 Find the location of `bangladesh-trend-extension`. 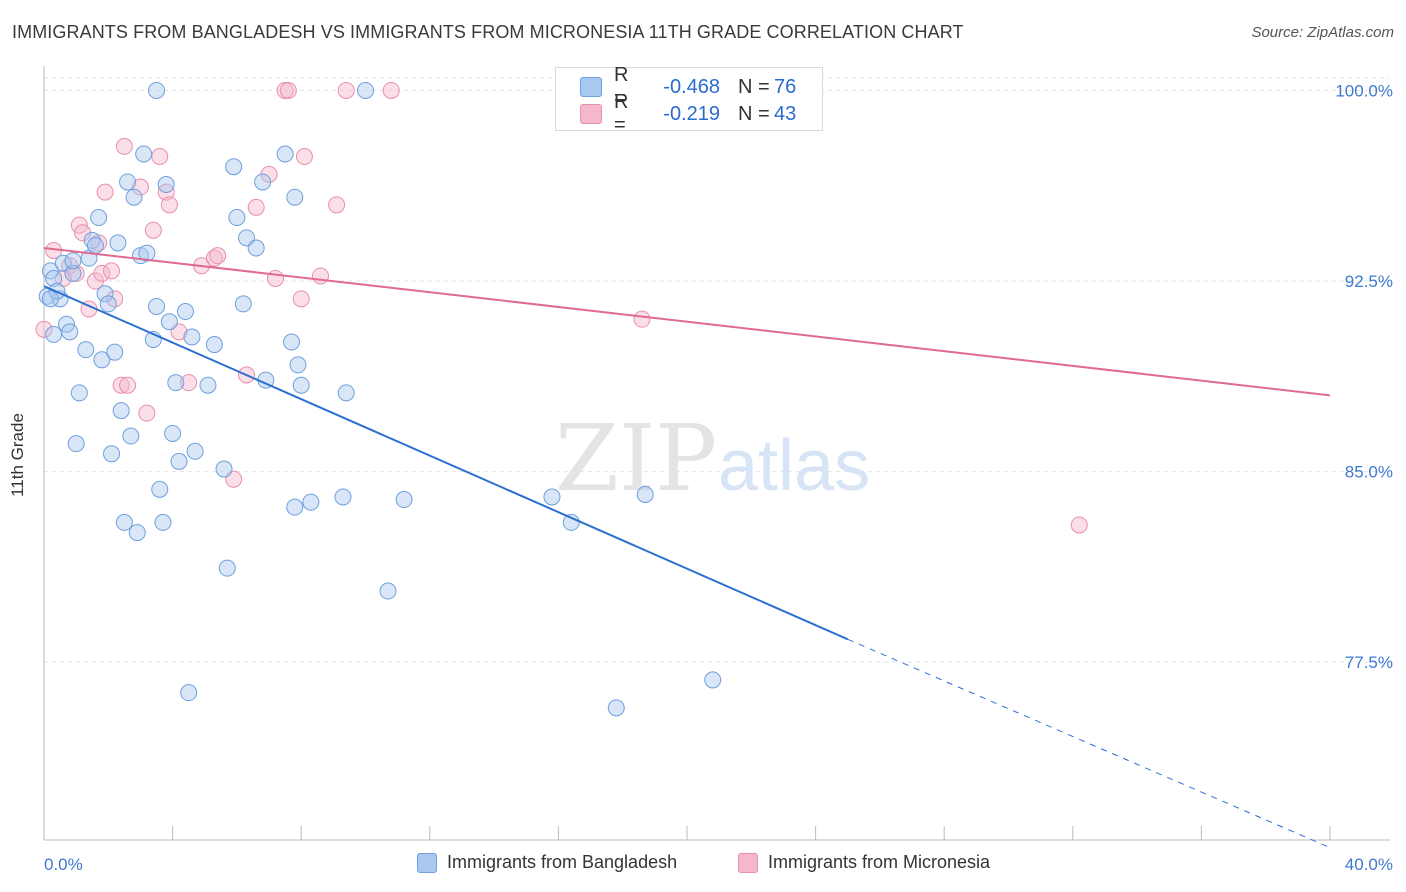

bangladesh-trend-extension is located at coordinates (1089, 743).